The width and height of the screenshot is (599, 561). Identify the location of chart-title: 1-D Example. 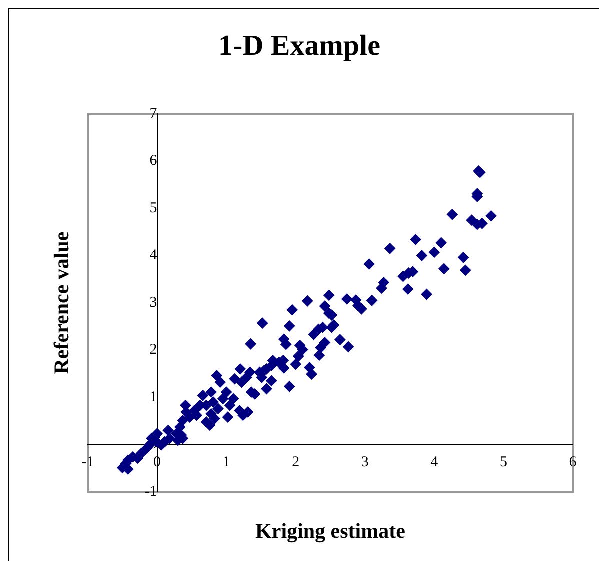
(300, 46).